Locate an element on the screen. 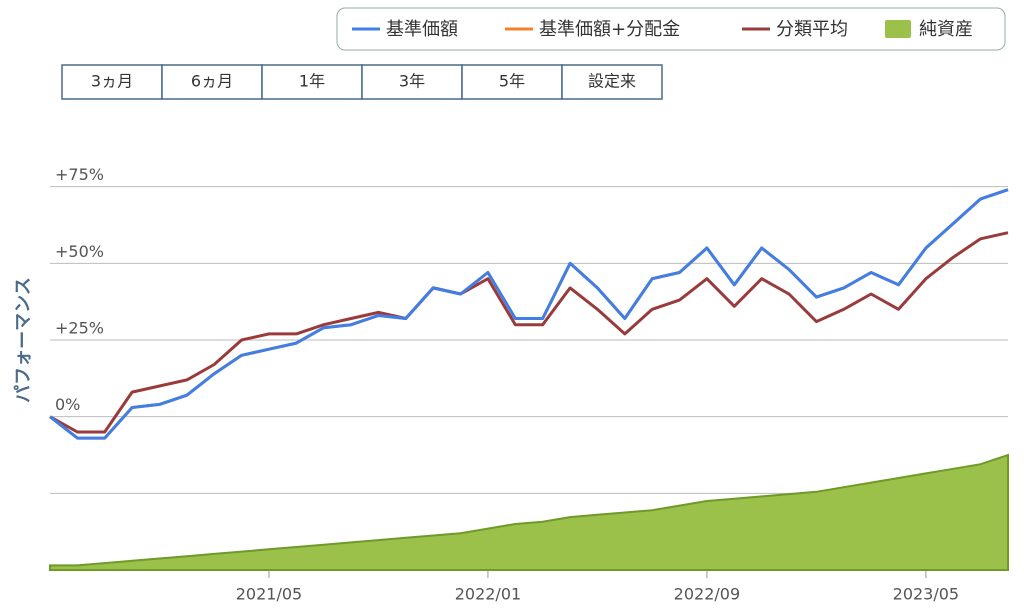 This screenshot has width=1024, height=611. legend-label: 純資産 is located at coordinates (946, 29).